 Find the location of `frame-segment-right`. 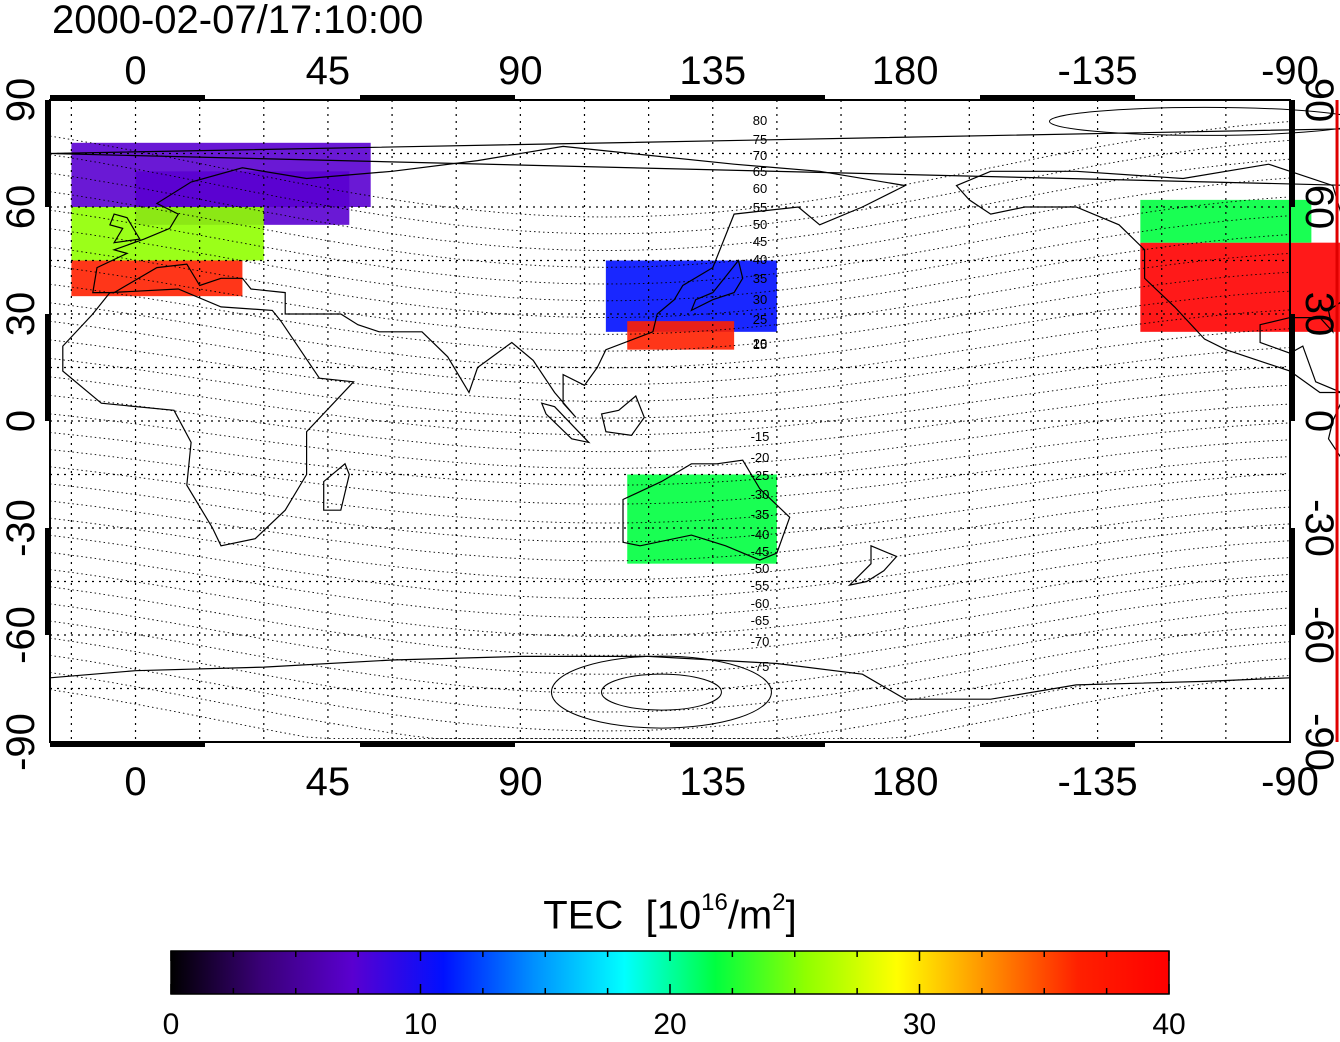

frame-segment-right is located at coordinates (1292, 581).